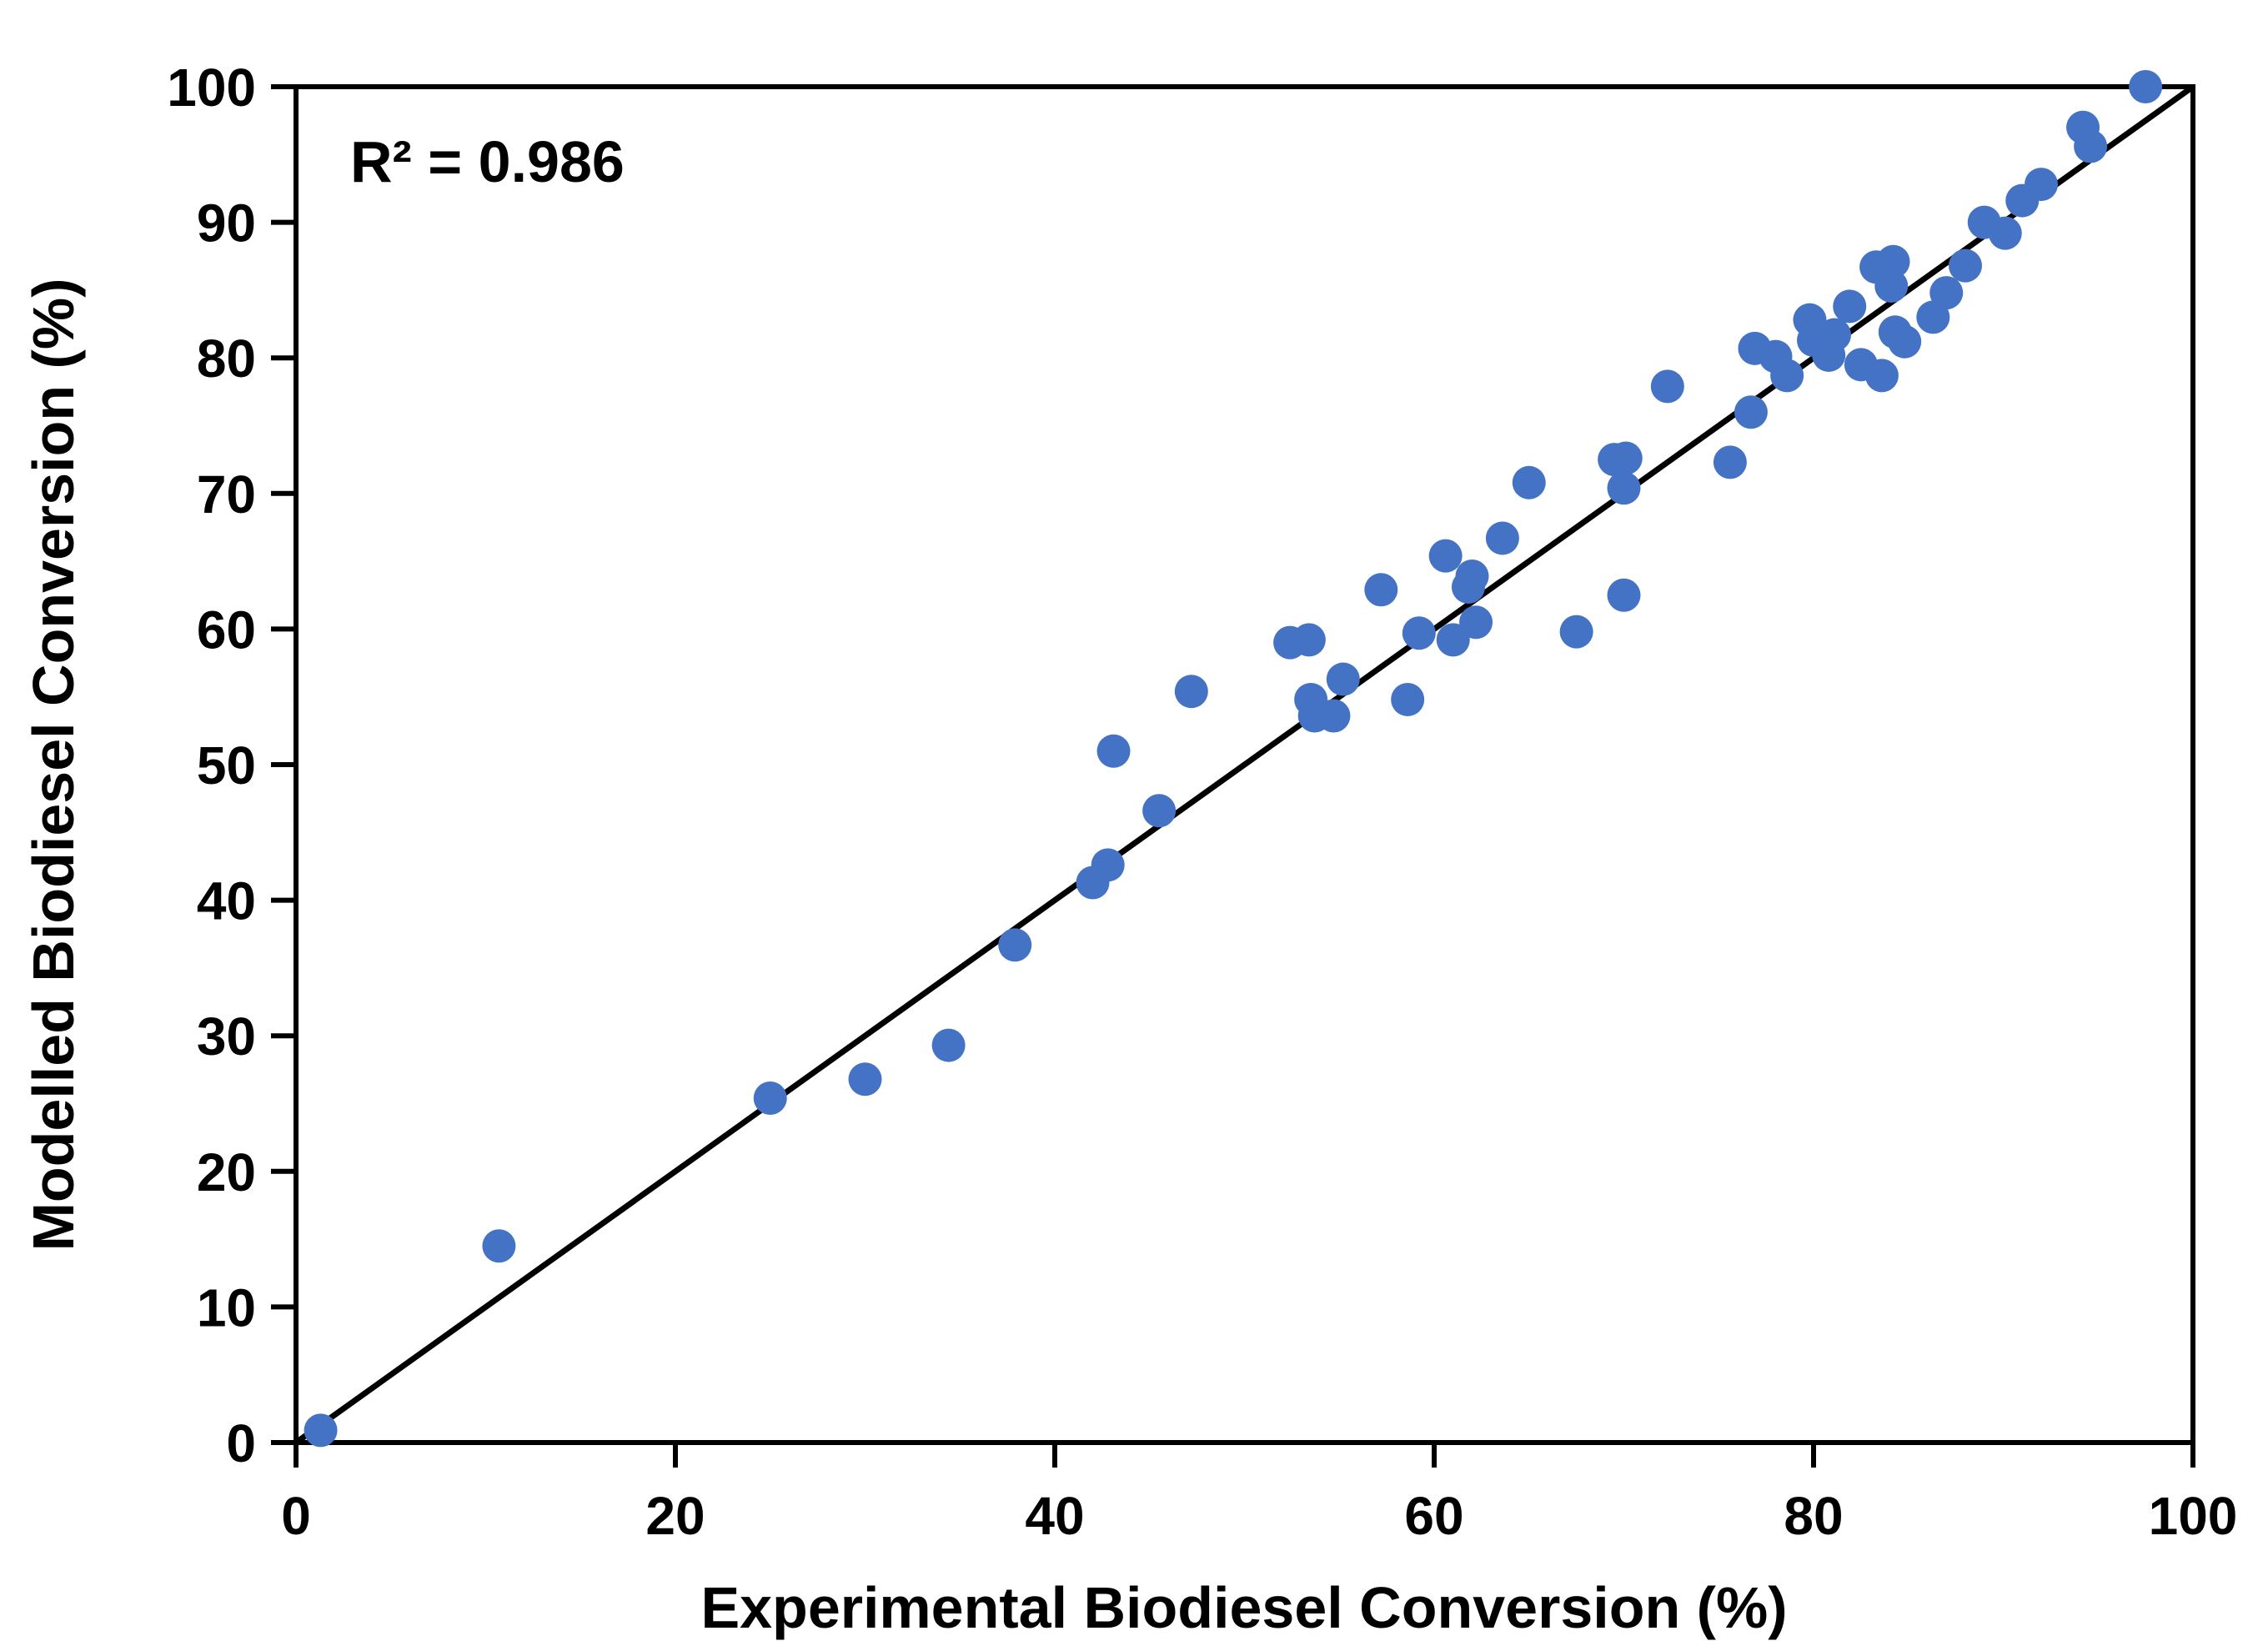 Image resolution: width=2268 pixels, height=1651 pixels. I want to click on y-tick-label: 70, so click(227, 494).